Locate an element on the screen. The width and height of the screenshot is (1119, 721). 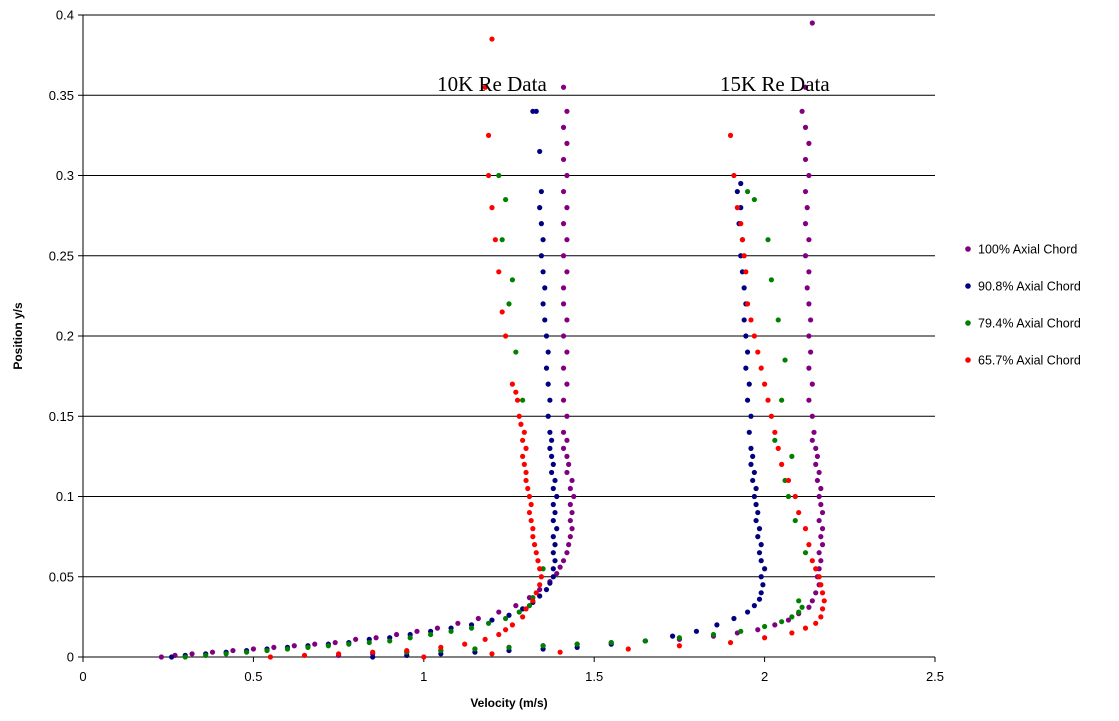
y-tick-label: 0.1 is located at coordinates (65, 496).